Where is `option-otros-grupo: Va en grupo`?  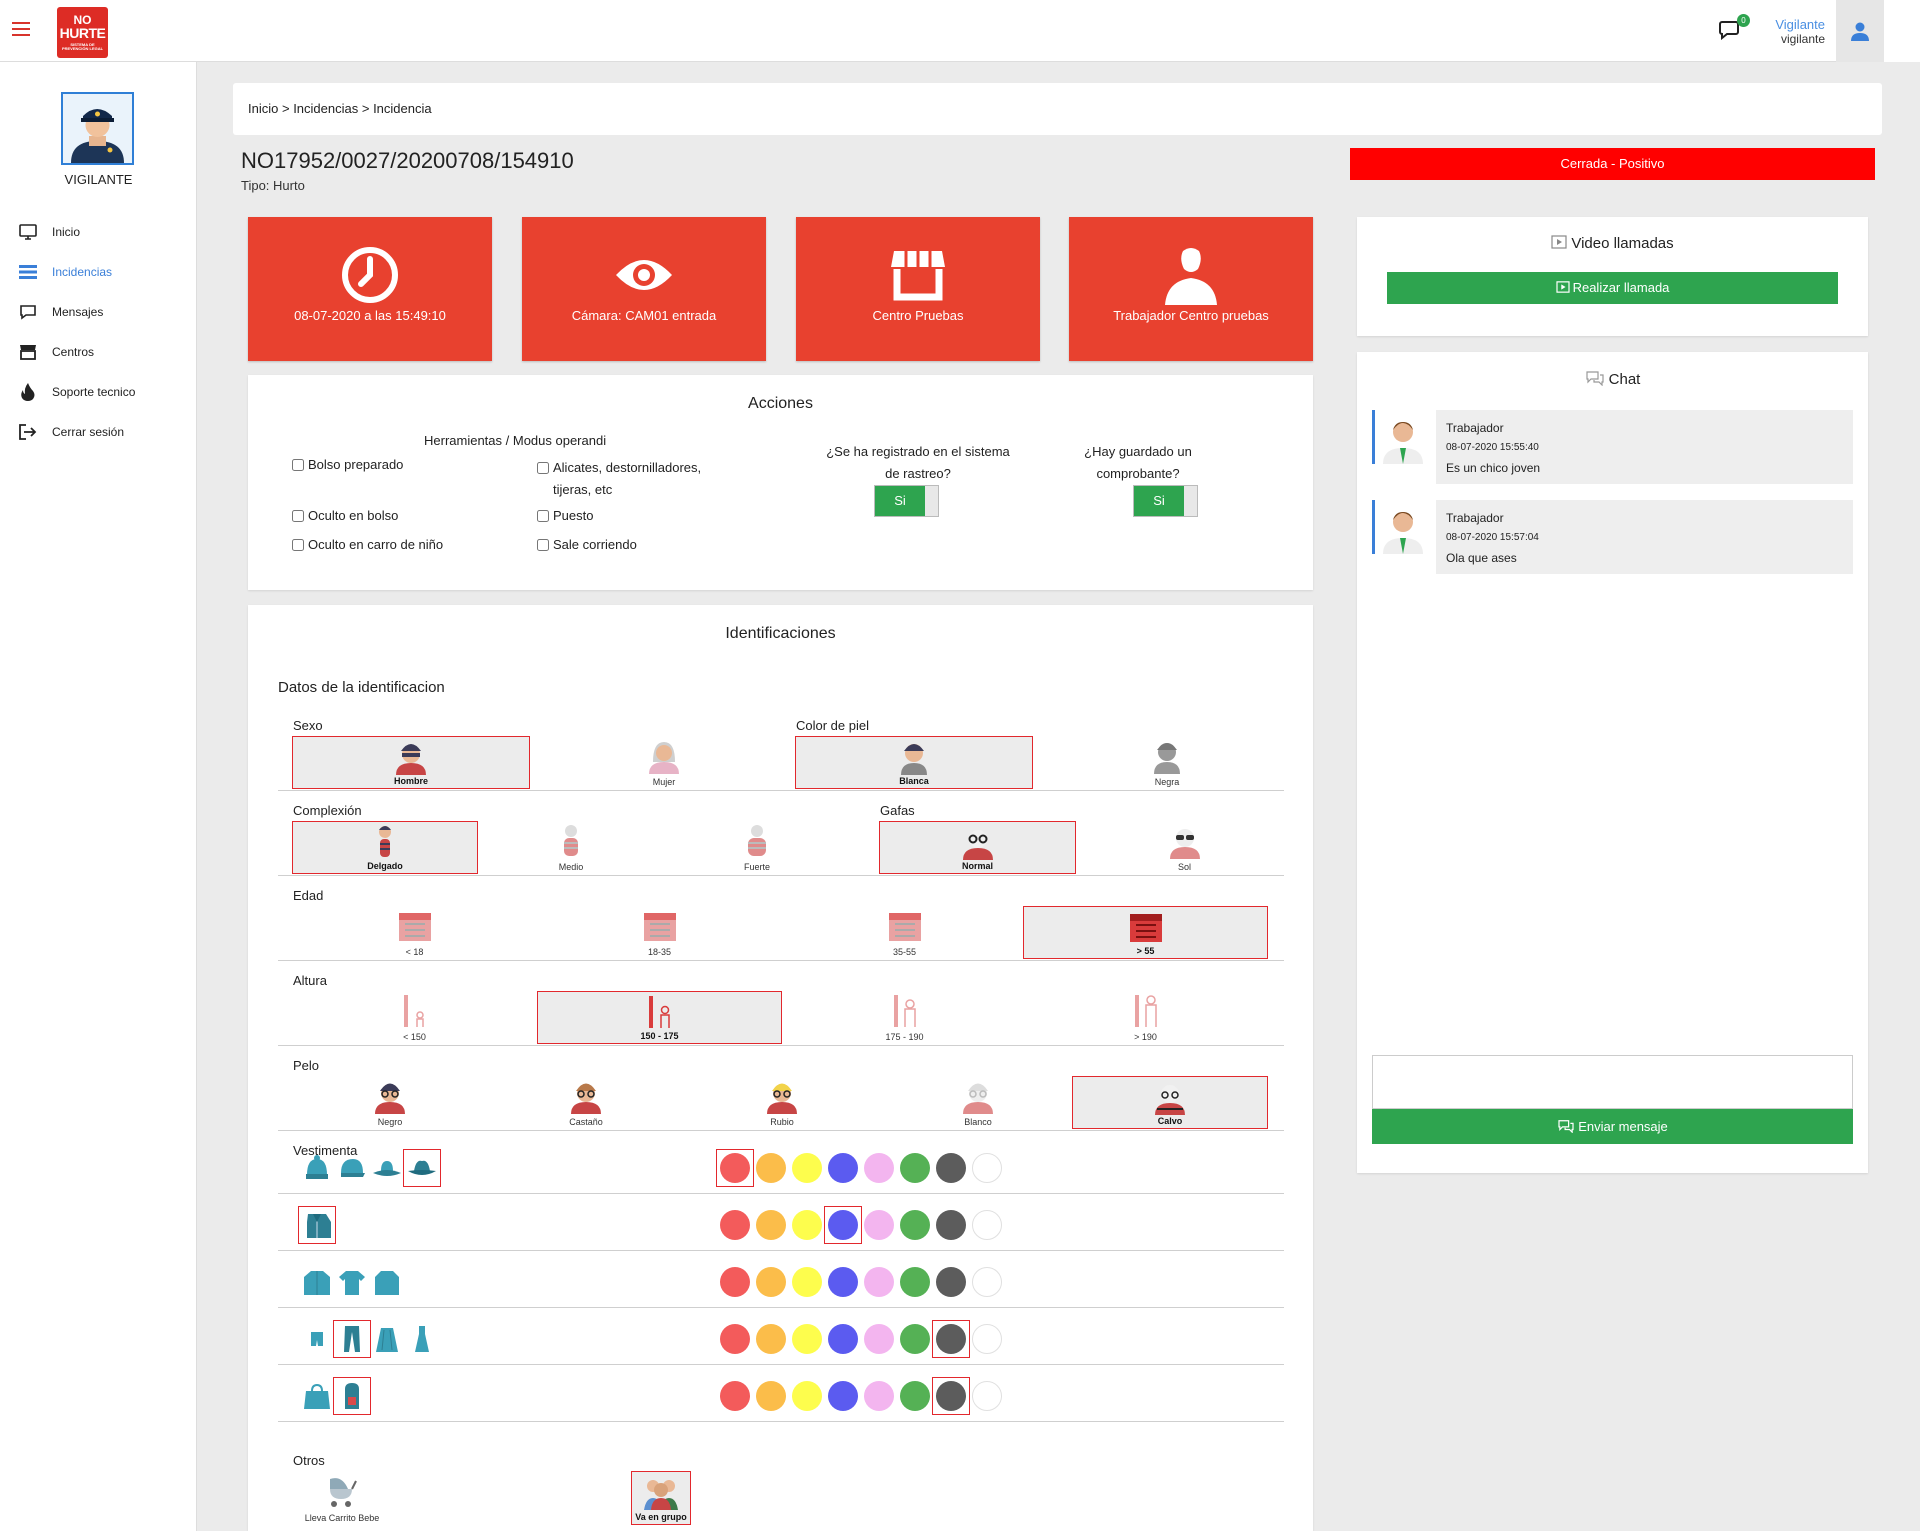 option-otros-grupo: Va en grupo is located at coordinates (661, 1498).